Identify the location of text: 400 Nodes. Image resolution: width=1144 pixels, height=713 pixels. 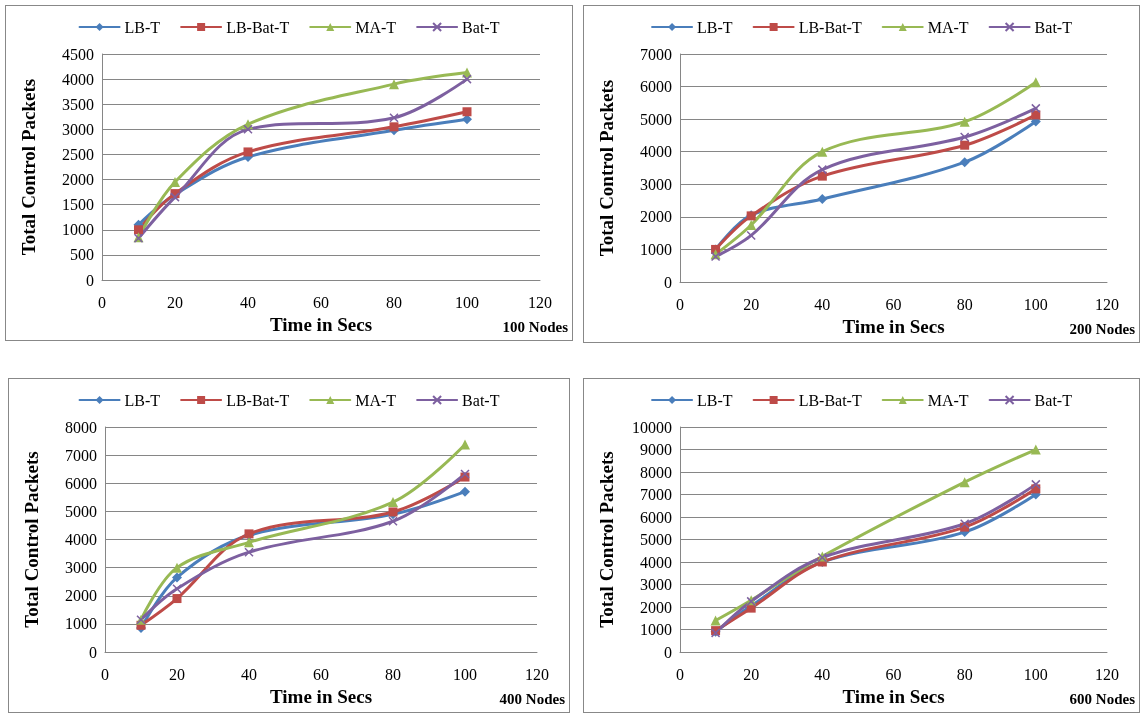
(532, 698).